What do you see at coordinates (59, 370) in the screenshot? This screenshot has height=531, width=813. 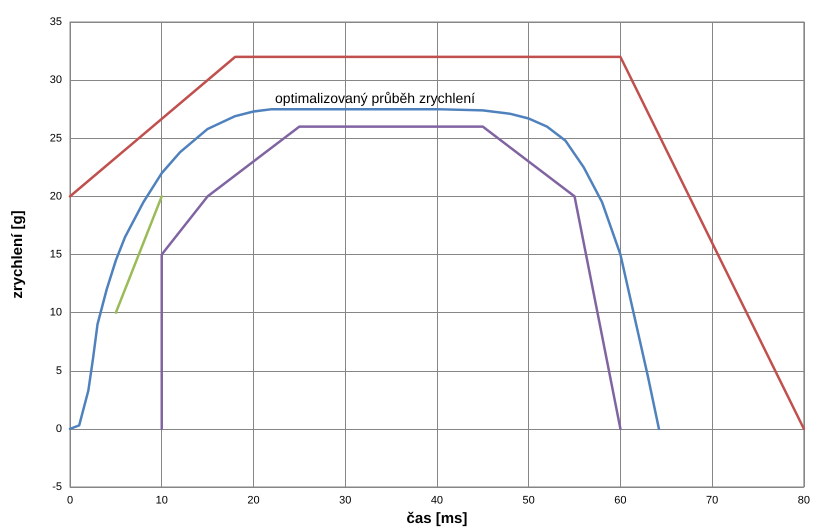 I see `y-tick-label: 5` at bounding box center [59, 370].